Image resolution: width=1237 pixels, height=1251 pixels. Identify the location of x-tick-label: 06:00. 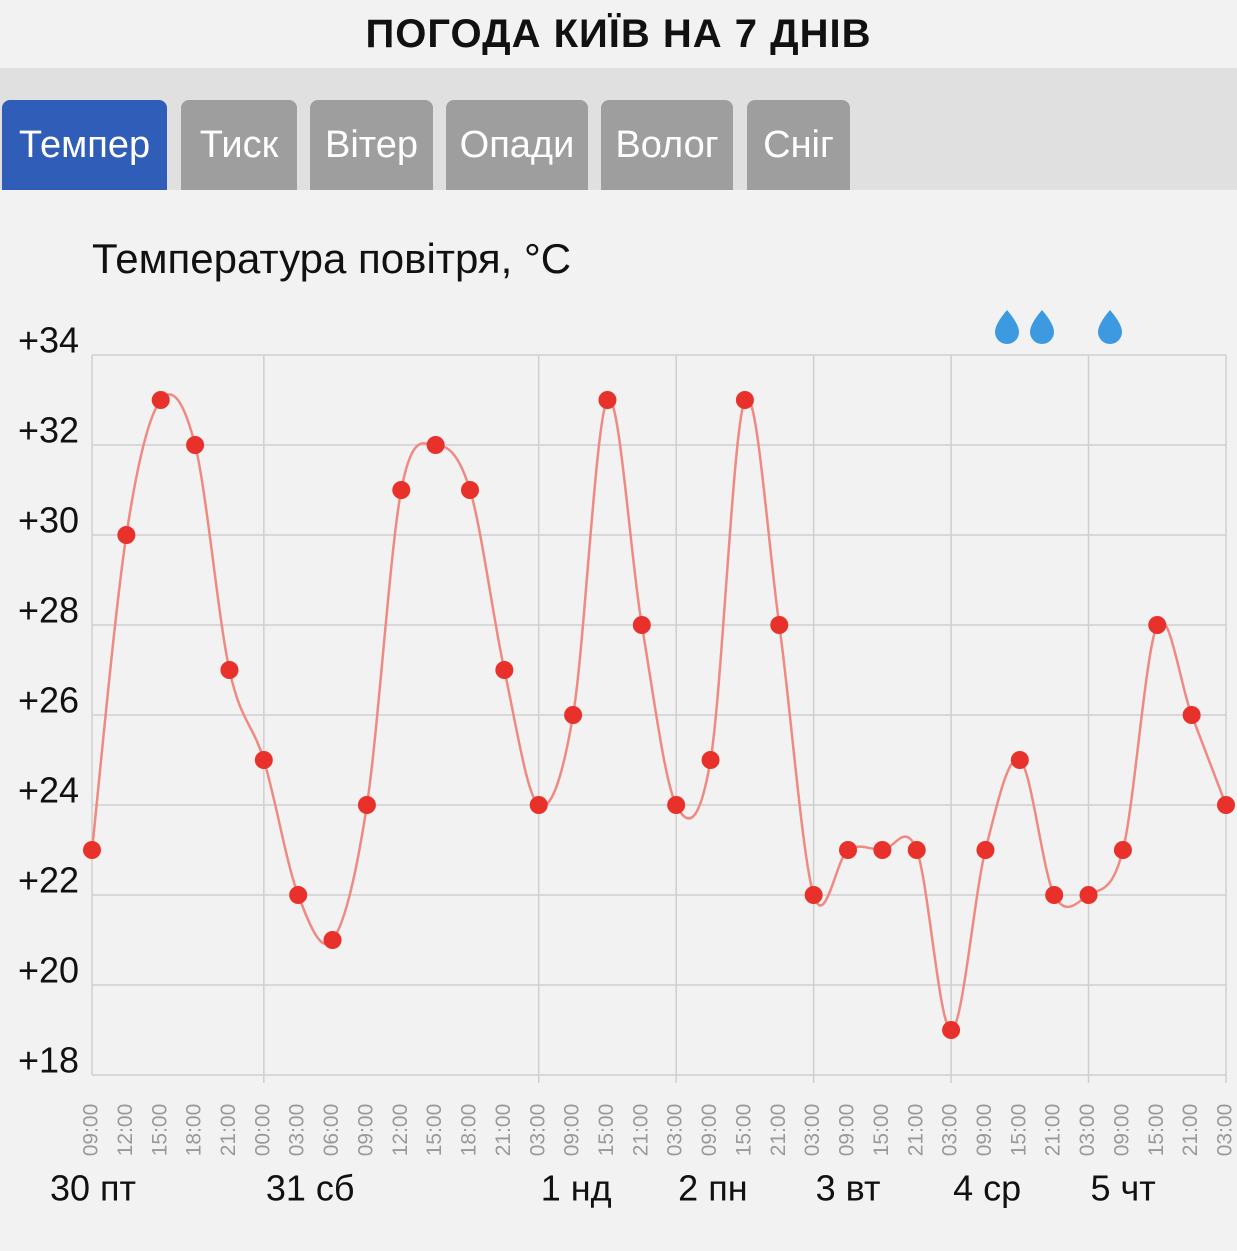
(331, 1130).